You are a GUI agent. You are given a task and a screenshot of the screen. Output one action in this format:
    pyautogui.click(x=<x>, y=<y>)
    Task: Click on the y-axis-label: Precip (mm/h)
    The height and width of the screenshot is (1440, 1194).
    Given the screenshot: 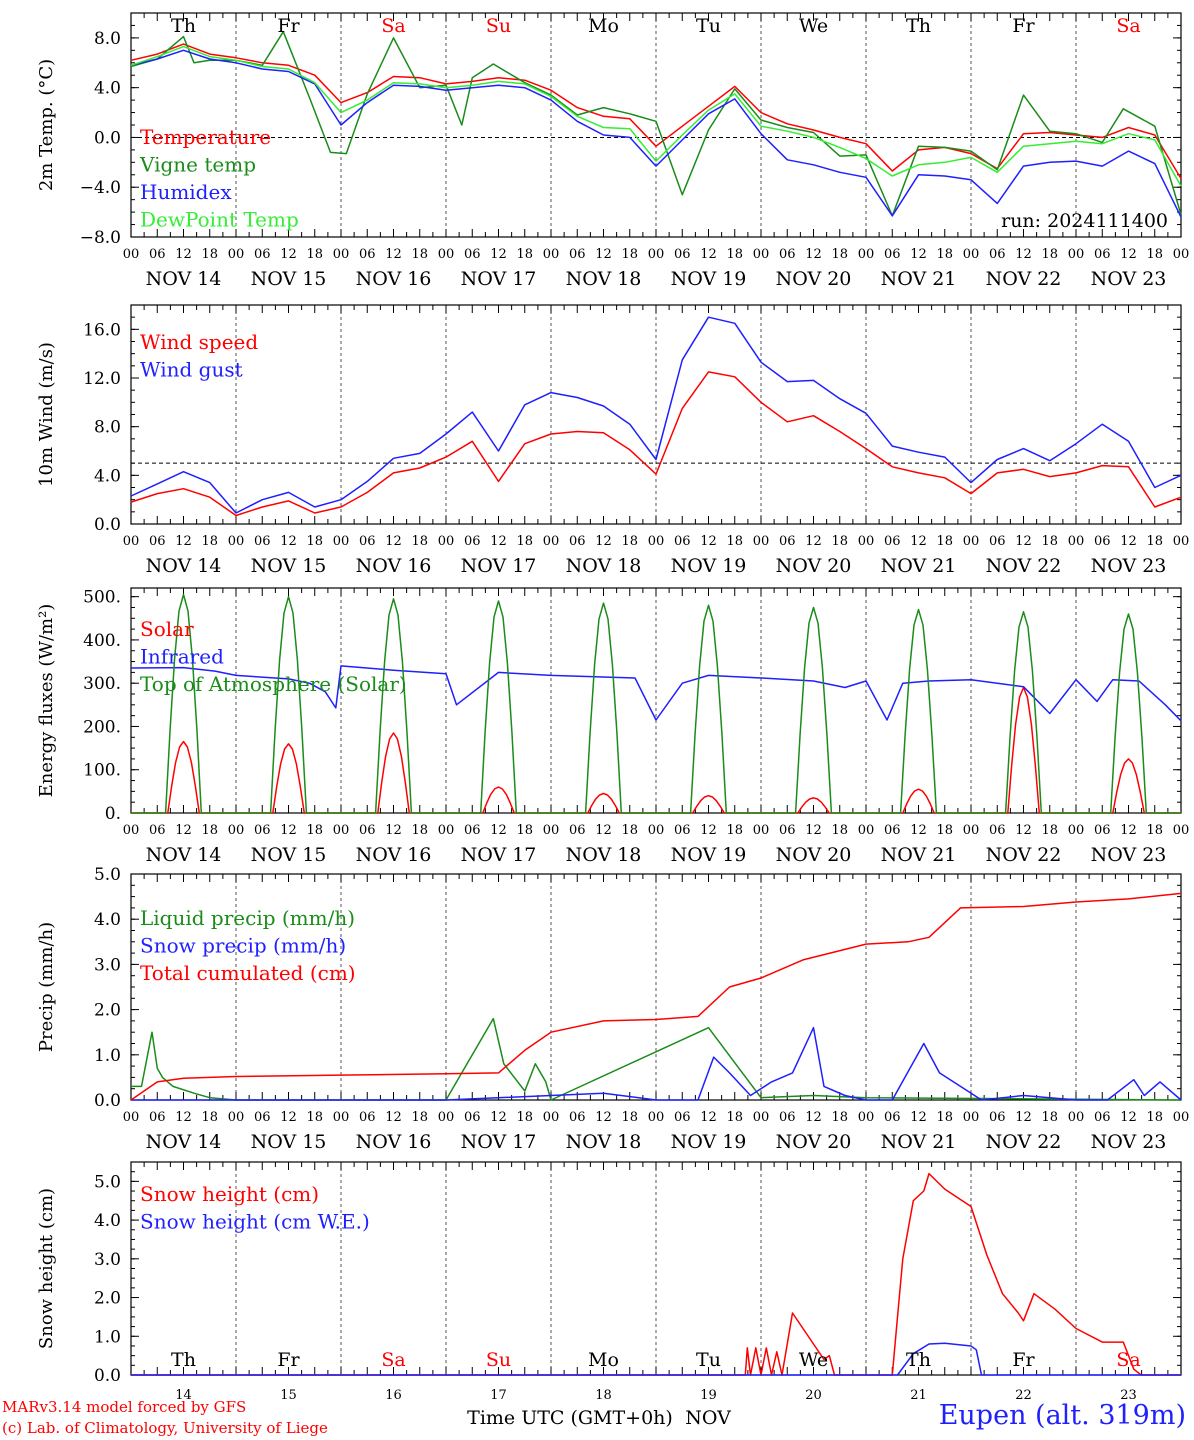 What is the action you would take?
    pyautogui.click(x=46, y=987)
    